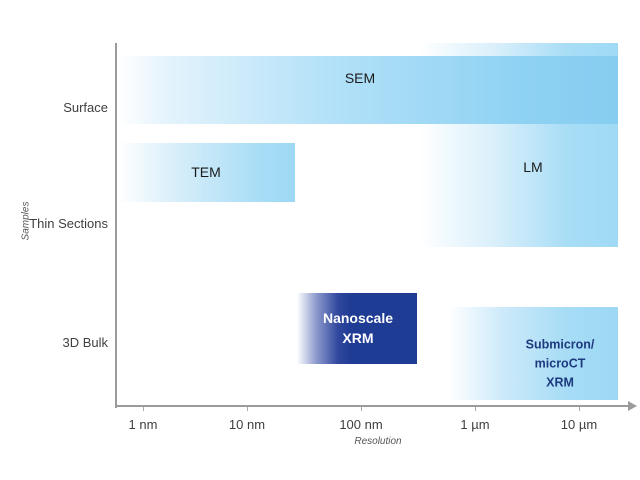 The image size is (640, 480). What do you see at coordinates (372, 406) in the screenshot?
I see `x-axis-line` at bounding box center [372, 406].